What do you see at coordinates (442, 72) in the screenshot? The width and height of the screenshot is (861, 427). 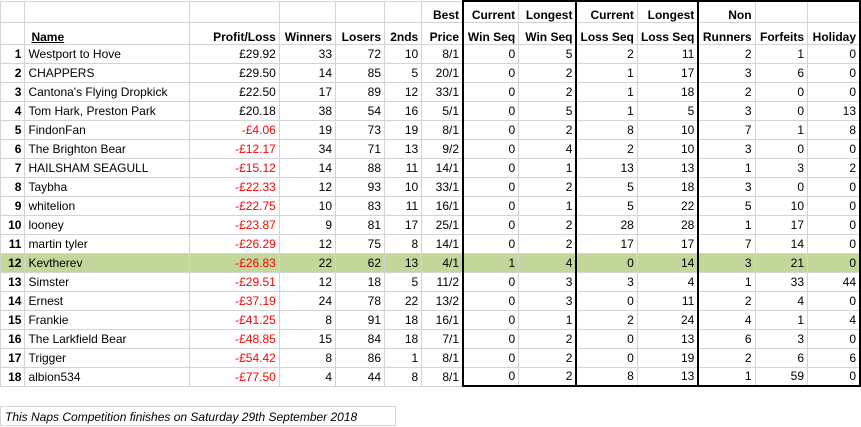 I see `best-price-cell: 20/1` at bounding box center [442, 72].